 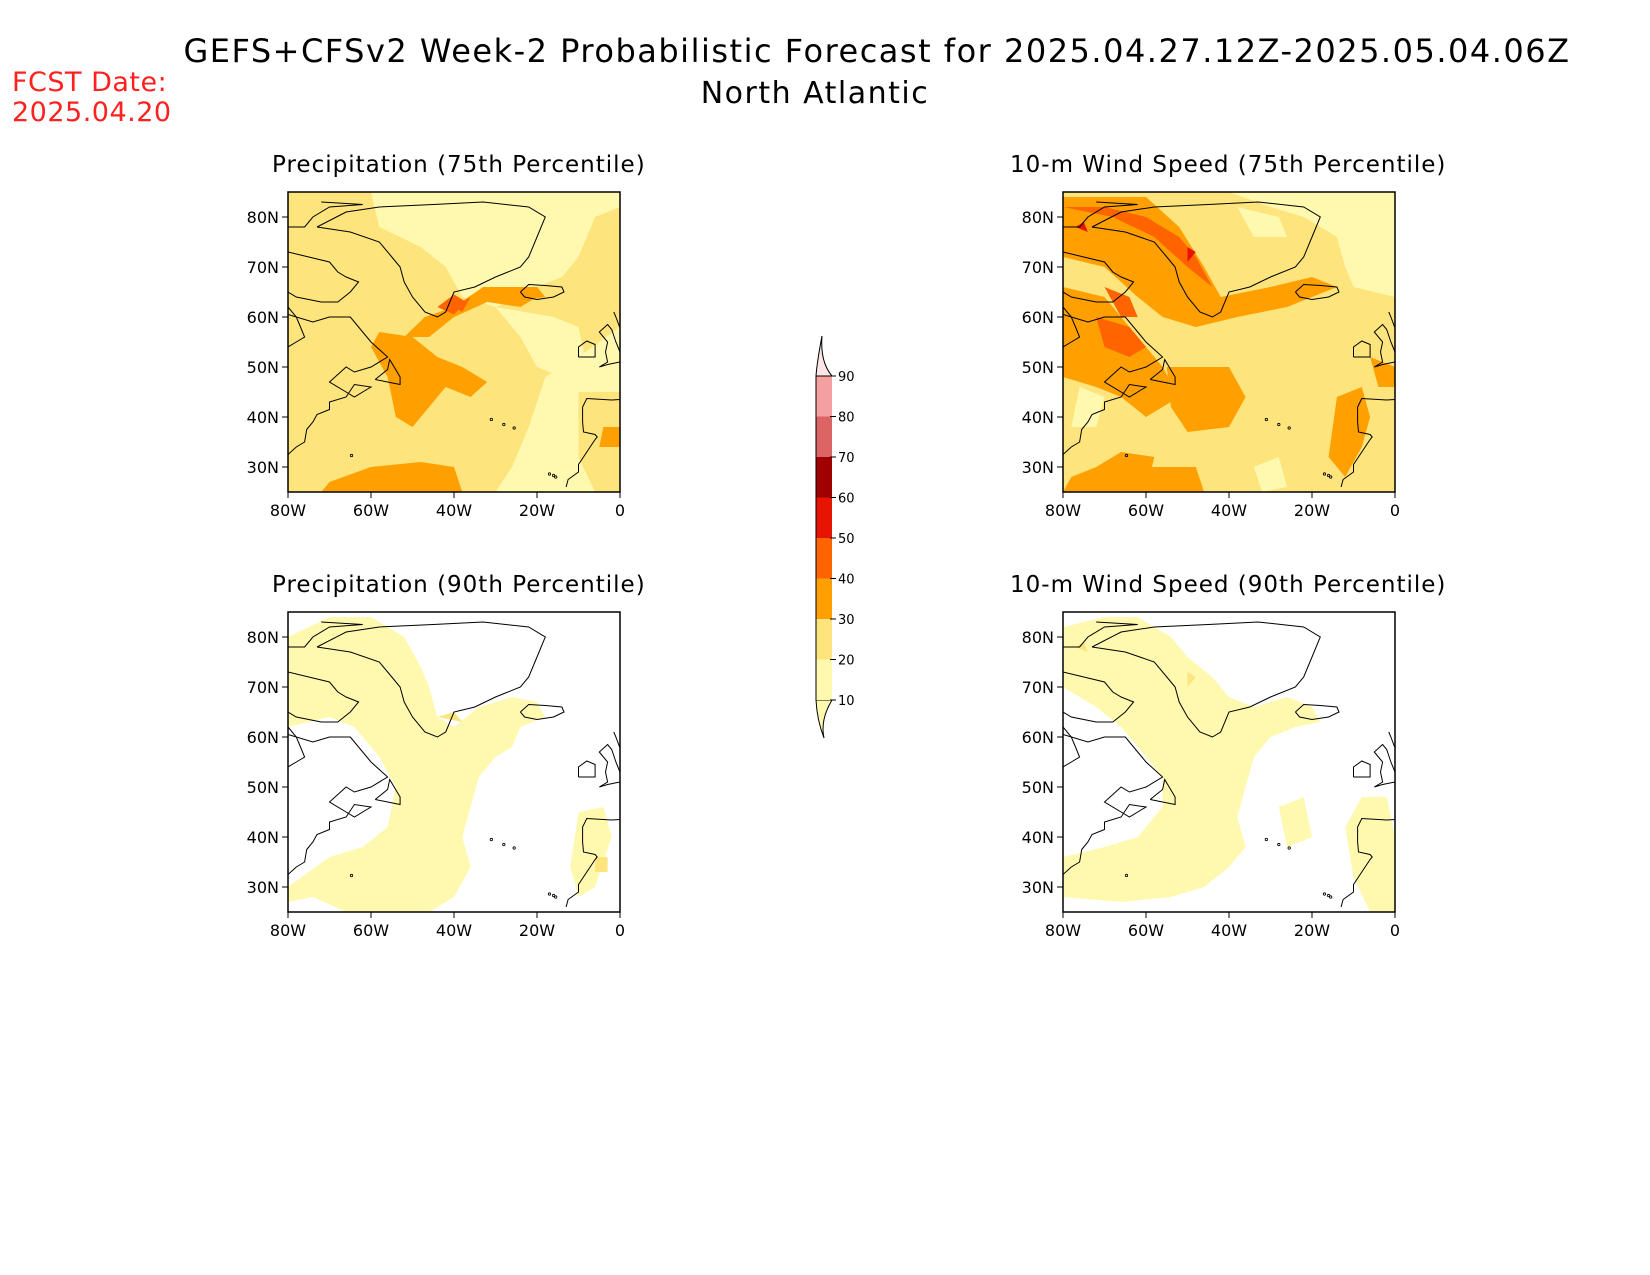 I want to click on forecast-date-label: FCST Date:, so click(x=90, y=82).